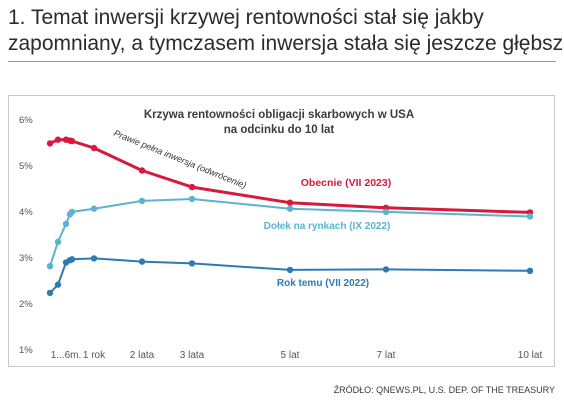  I want to click on inversion-annotation: Prawie pełna inwersja (odwrócenie), so click(179, 159).